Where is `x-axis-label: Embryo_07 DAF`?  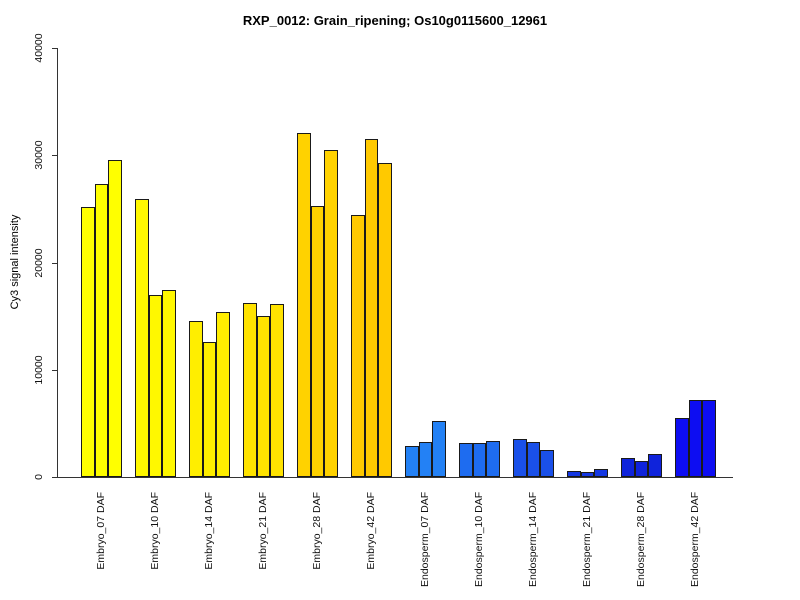 x-axis-label: Embryo_07 DAF is located at coordinates (100, 531).